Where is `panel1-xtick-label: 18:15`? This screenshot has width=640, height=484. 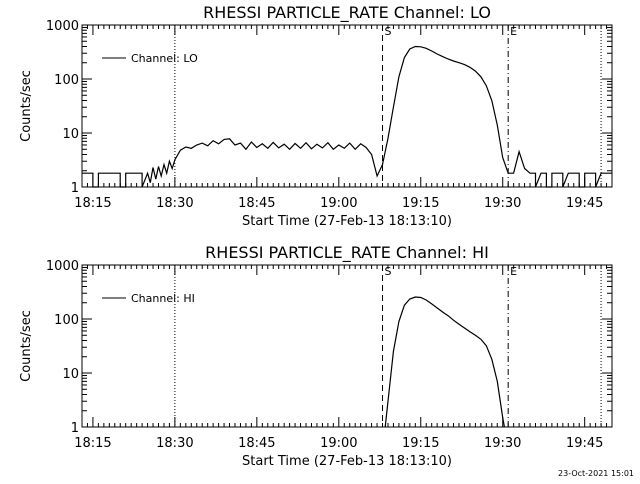 panel1-xtick-label: 18:15 is located at coordinates (92, 203).